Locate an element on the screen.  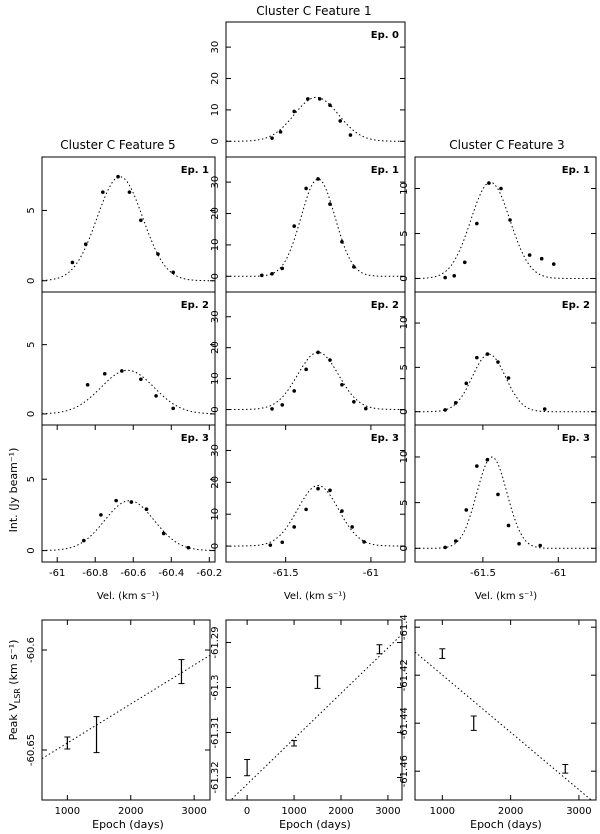
y-tick-label: 10 is located at coordinates (404, 457).